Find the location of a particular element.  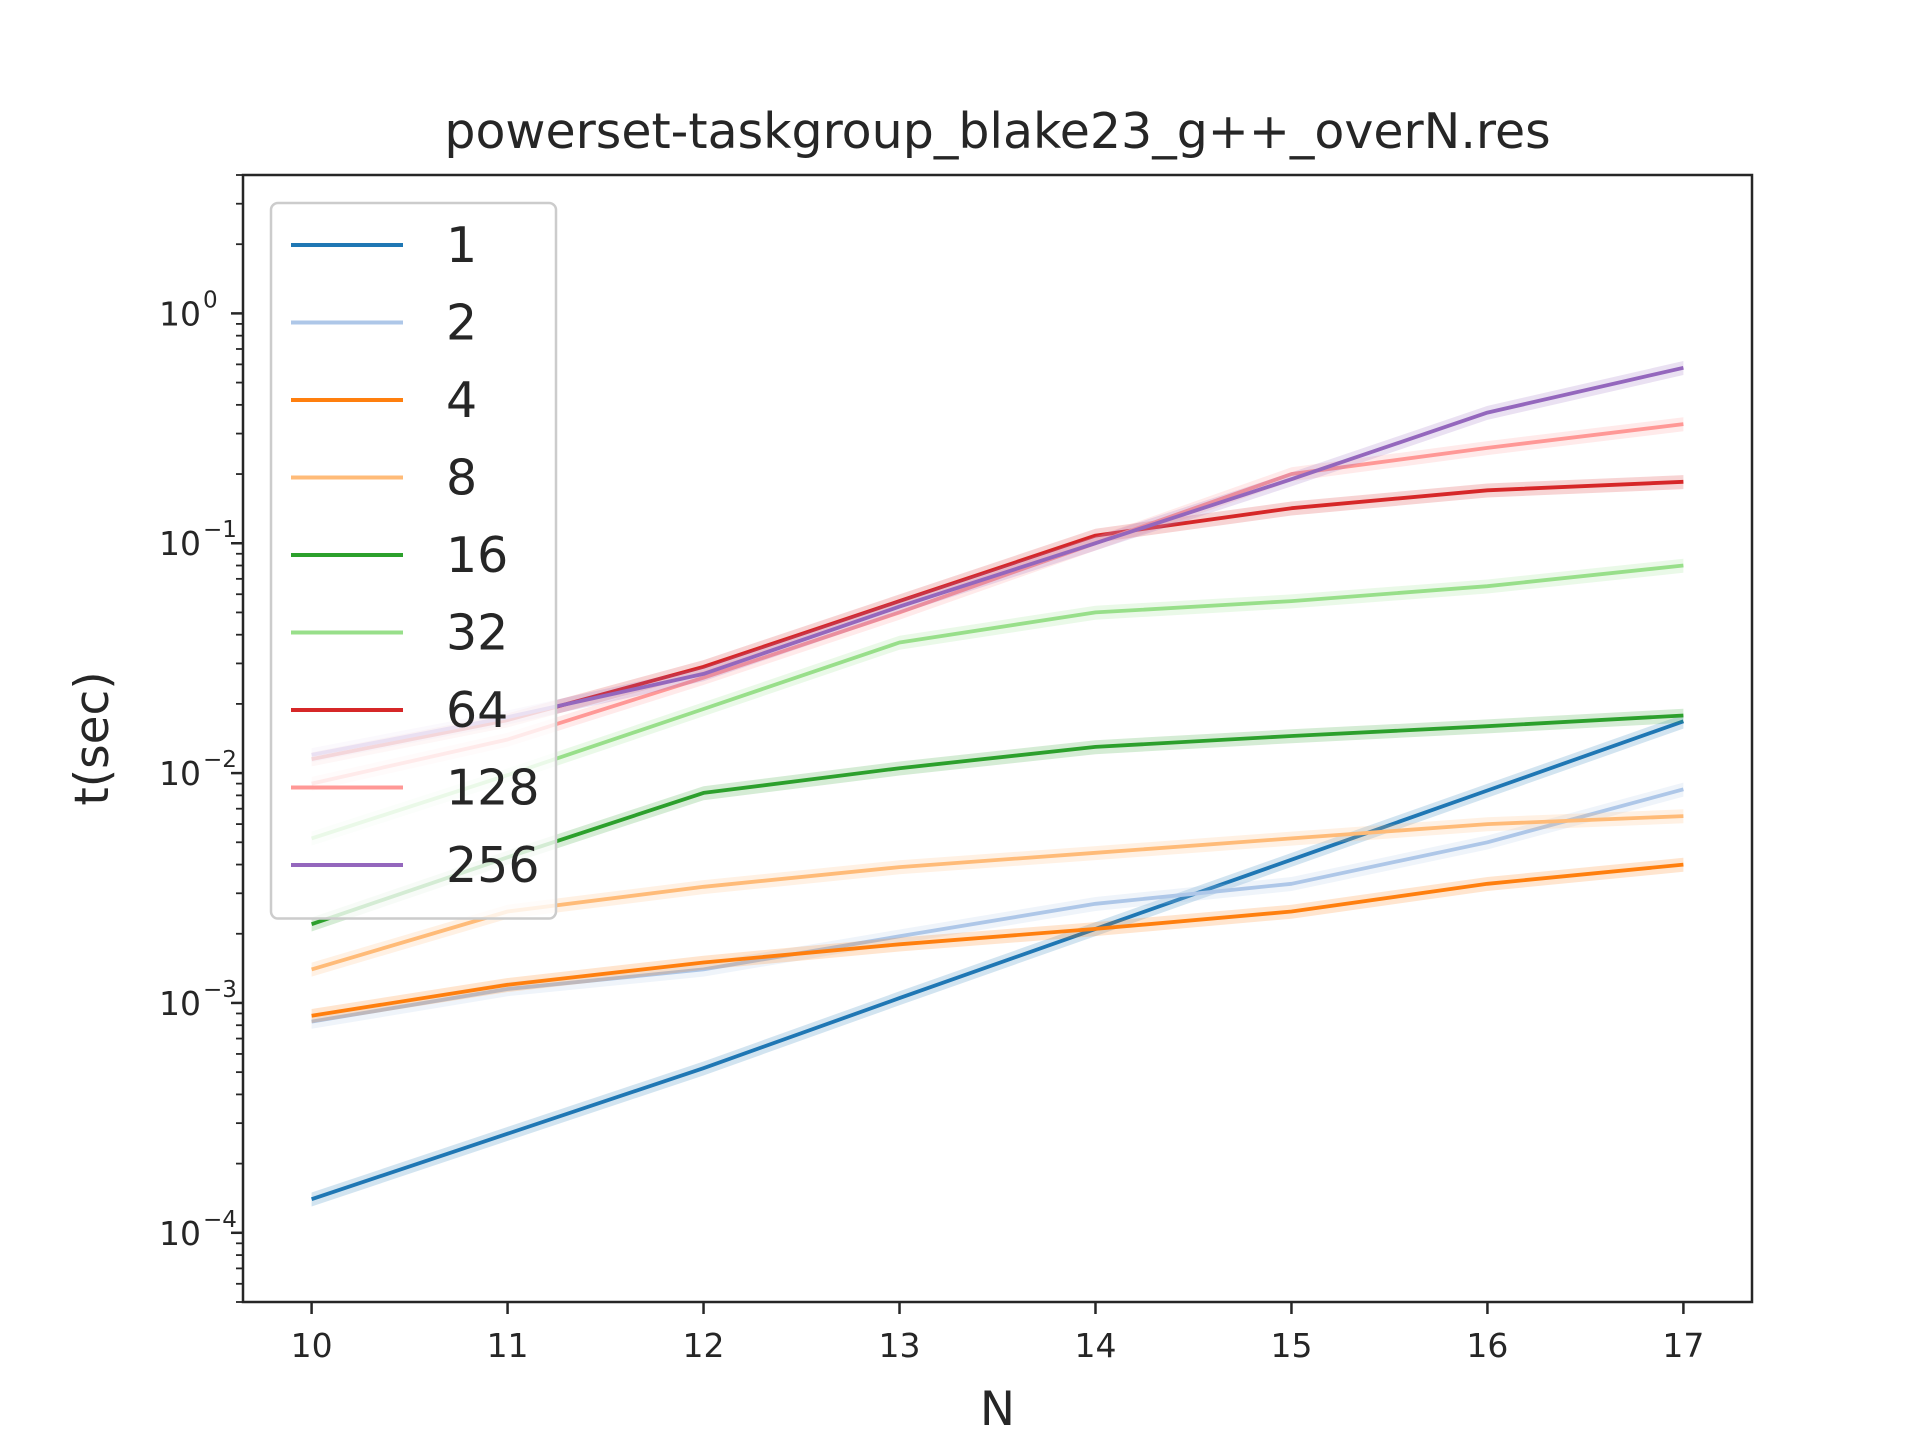

series-4-band is located at coordinates (997, 940).